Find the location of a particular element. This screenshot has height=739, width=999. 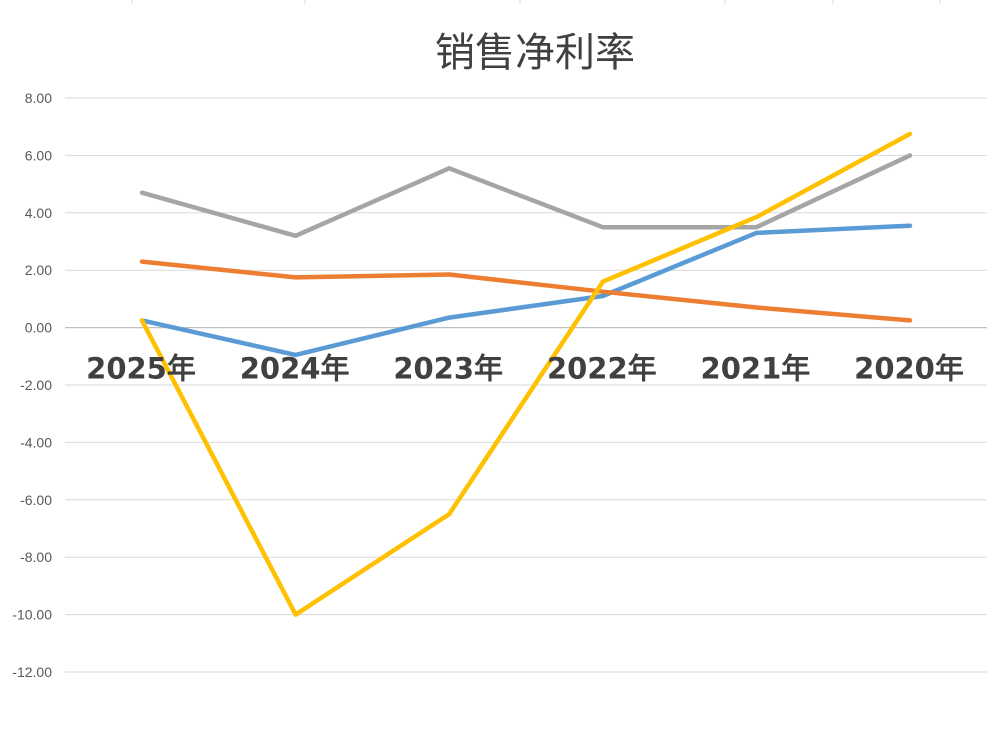

y-tick-label: -2.00 is located at coordinates (36, 385).